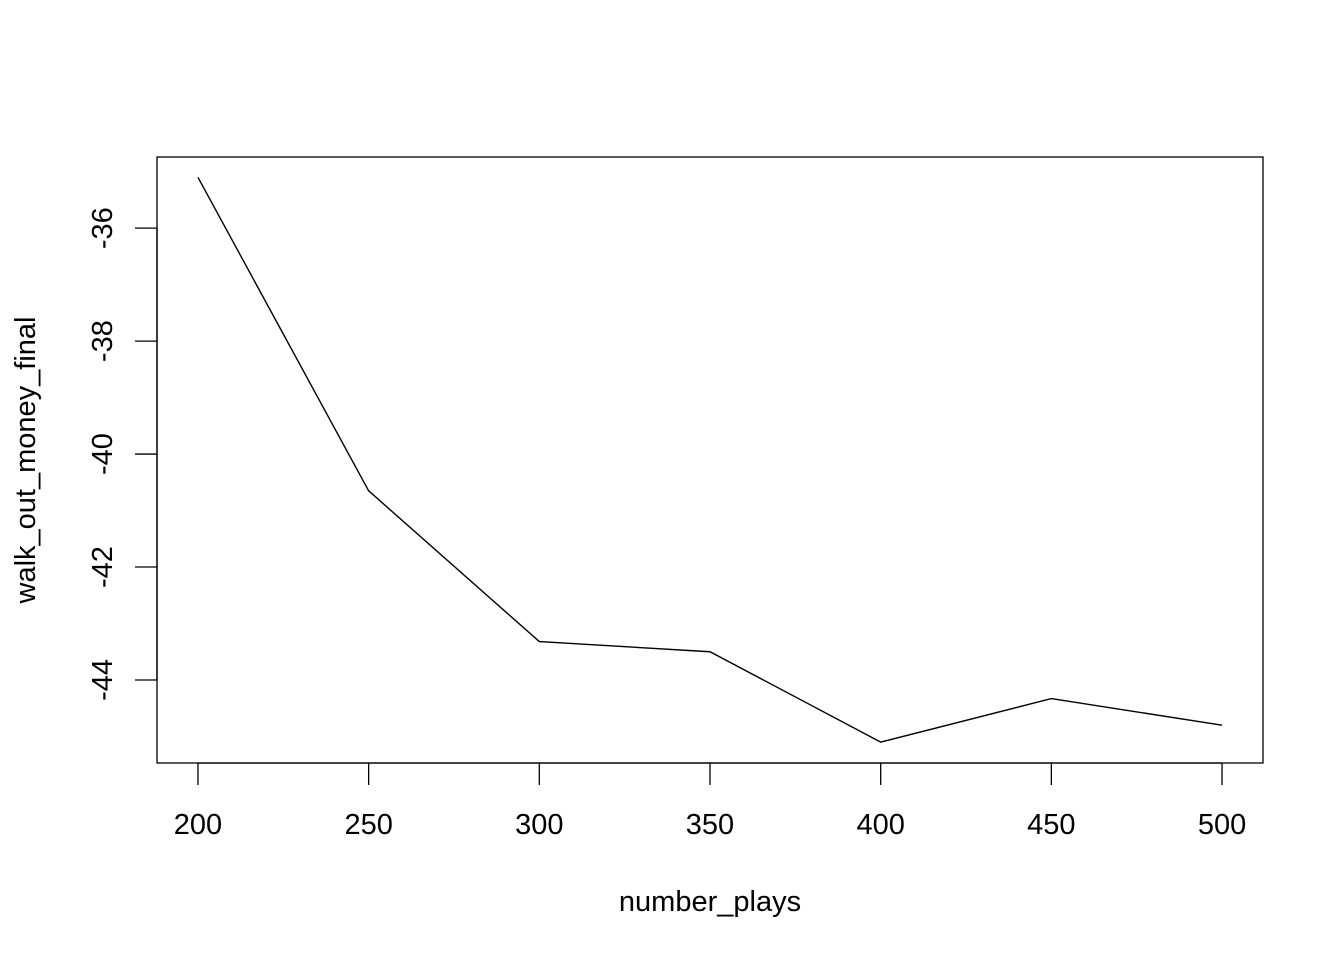 Image resolution: width=1344 pixels, height=965 pixels. I want to click on y-tick-label: -40, so click(103, 454).